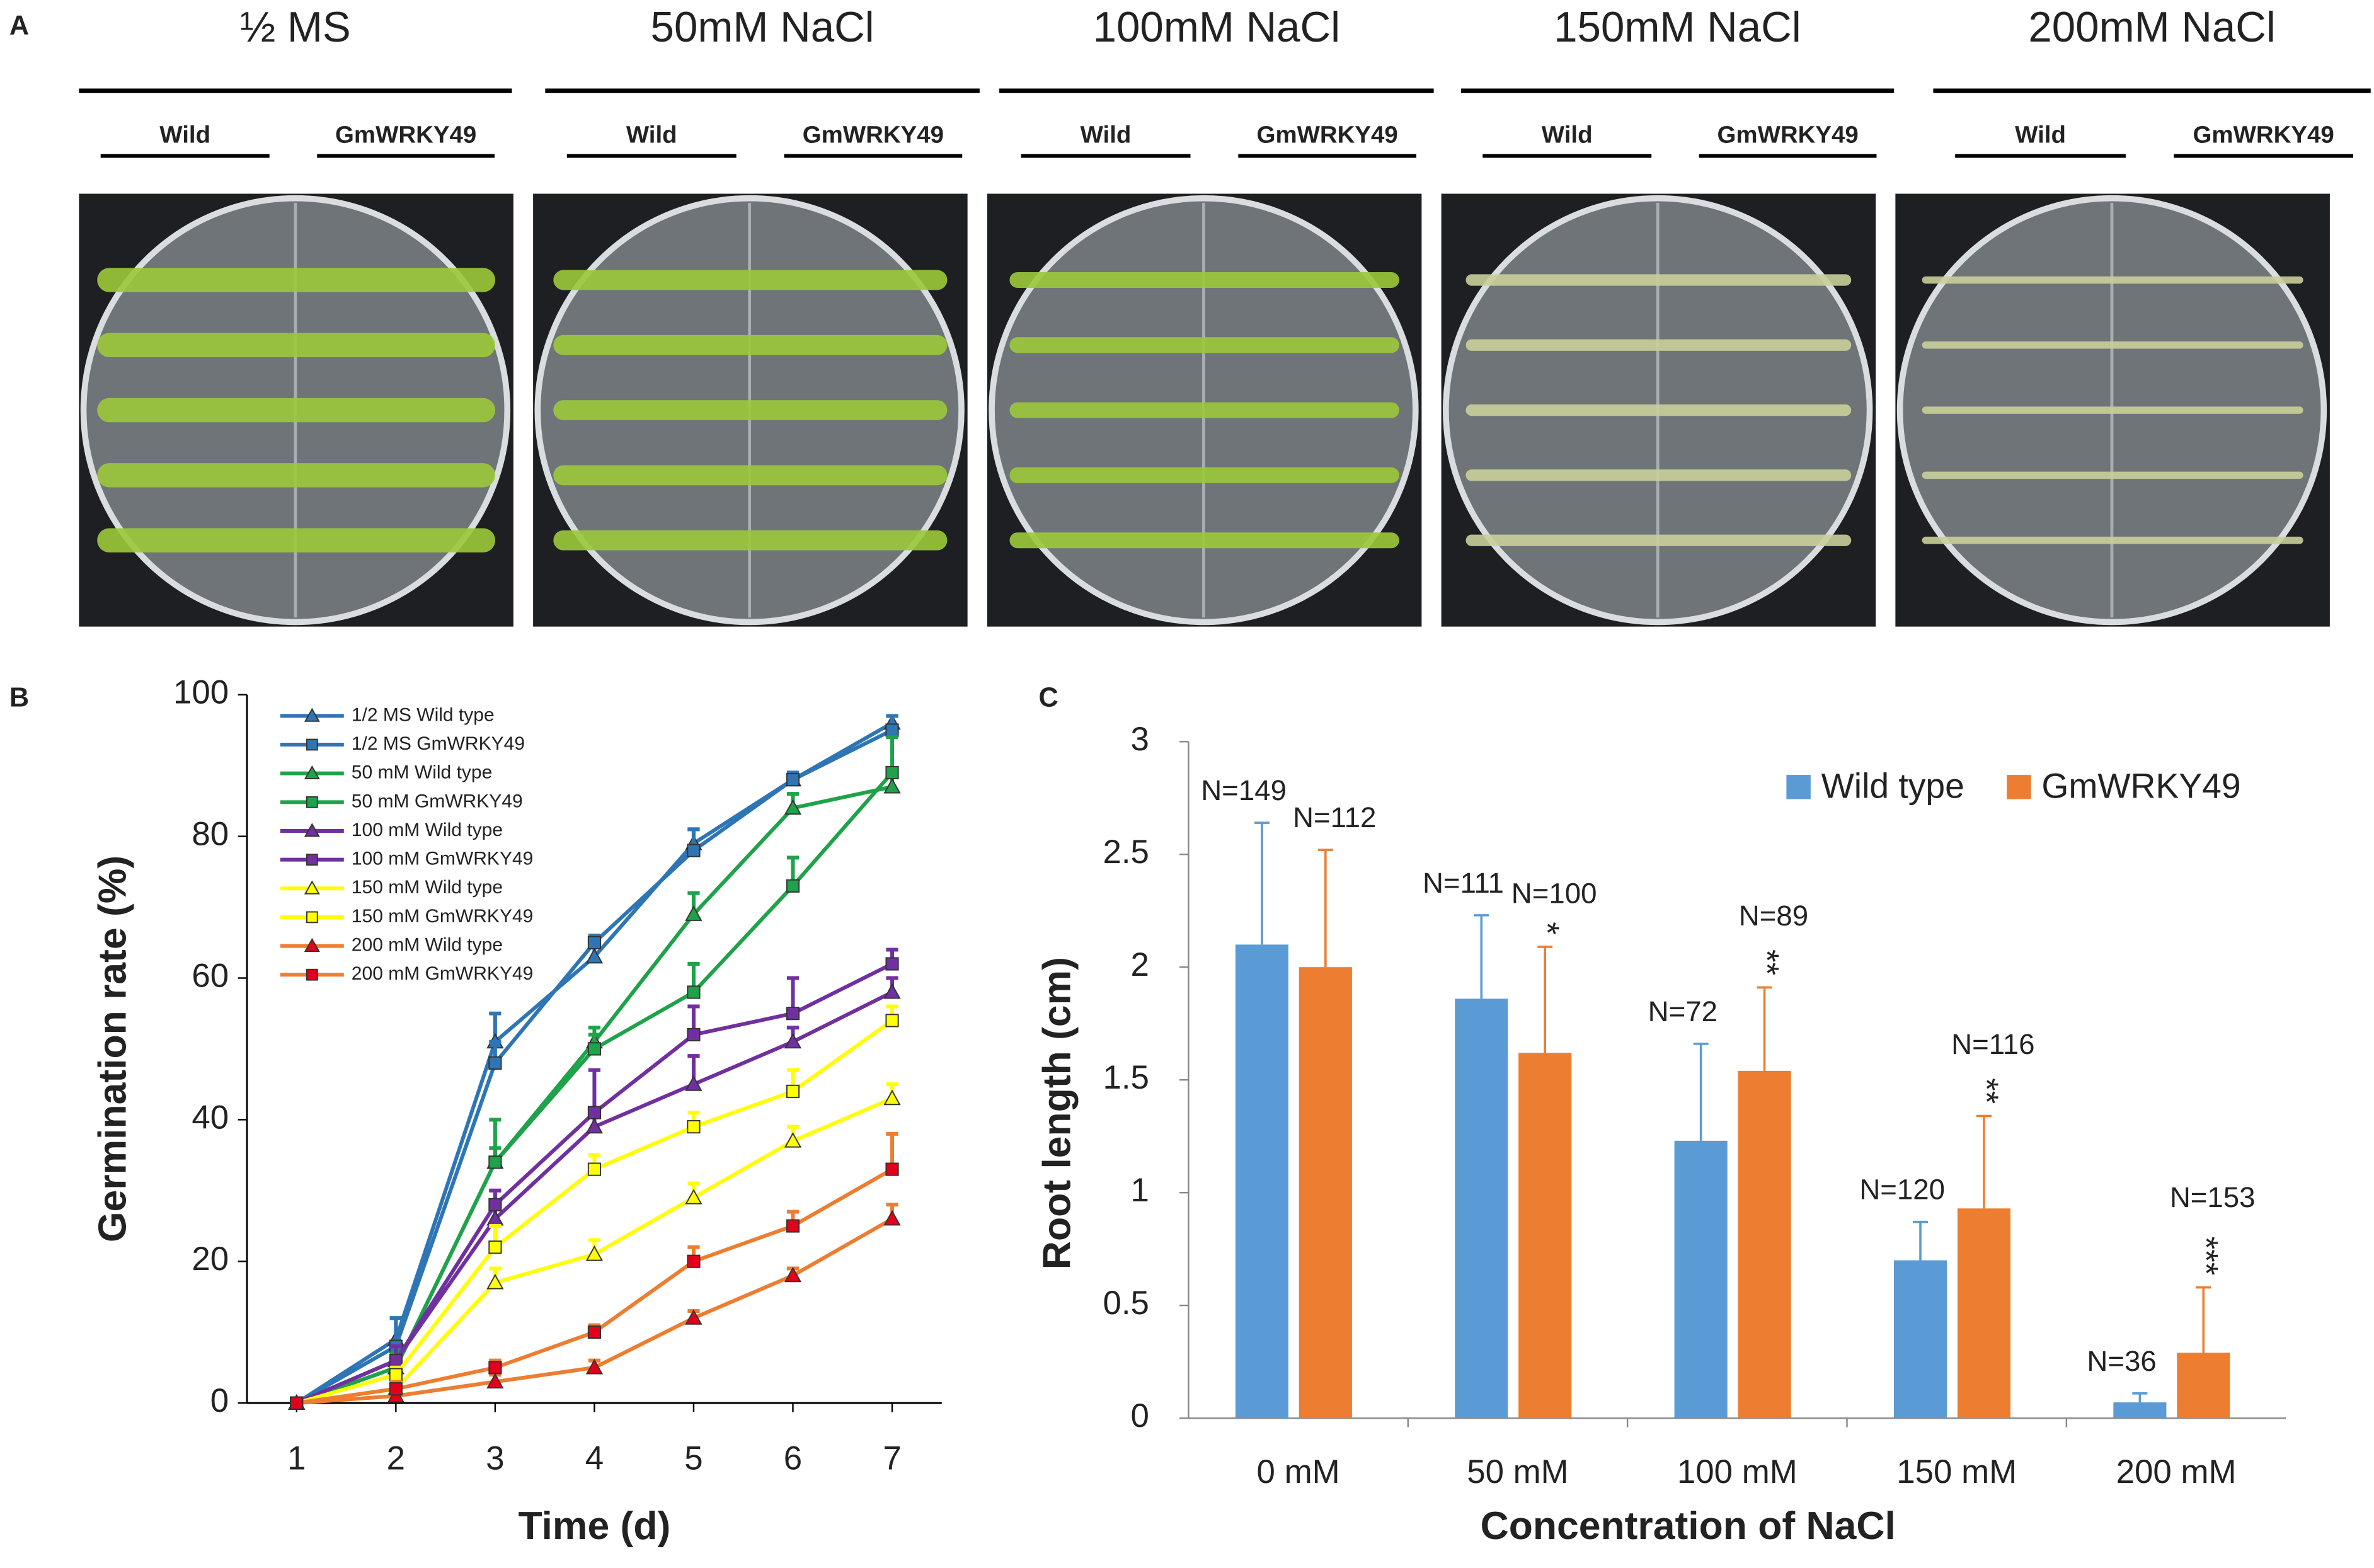 Image resolution: width=2374 pixels, height=1568 pixels. Describe the element at coordinates (1957, 1472) in the screenshot. I see `x-tick-label: 150 mM` at that location.